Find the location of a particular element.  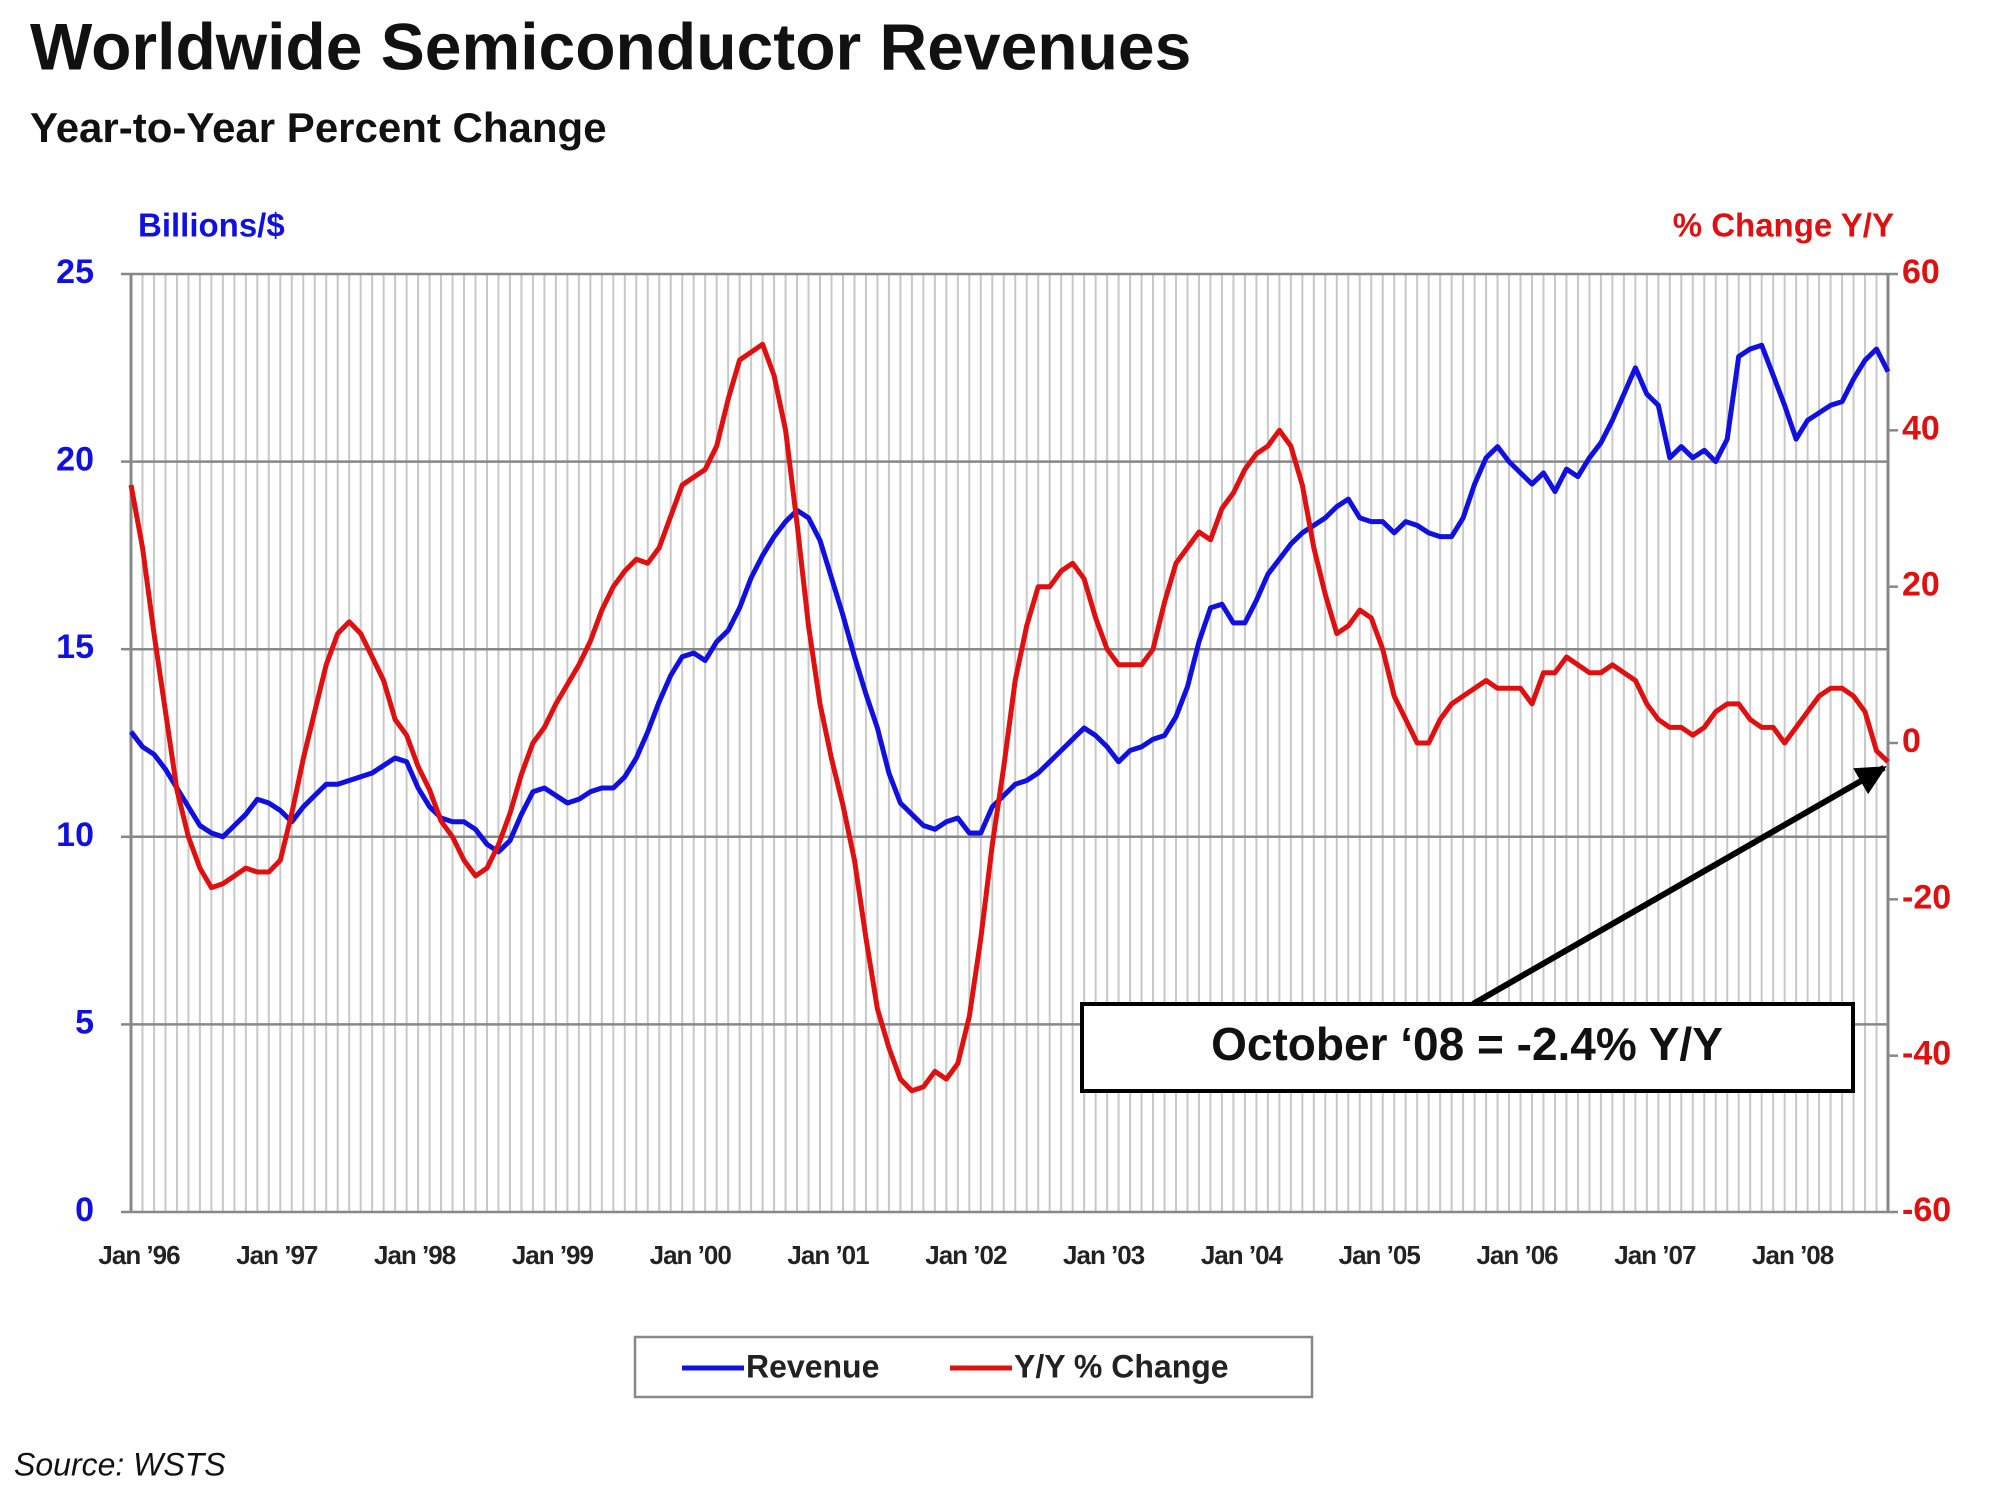

y2-tick-label: -60 is located at coordinates (1926, 1210).